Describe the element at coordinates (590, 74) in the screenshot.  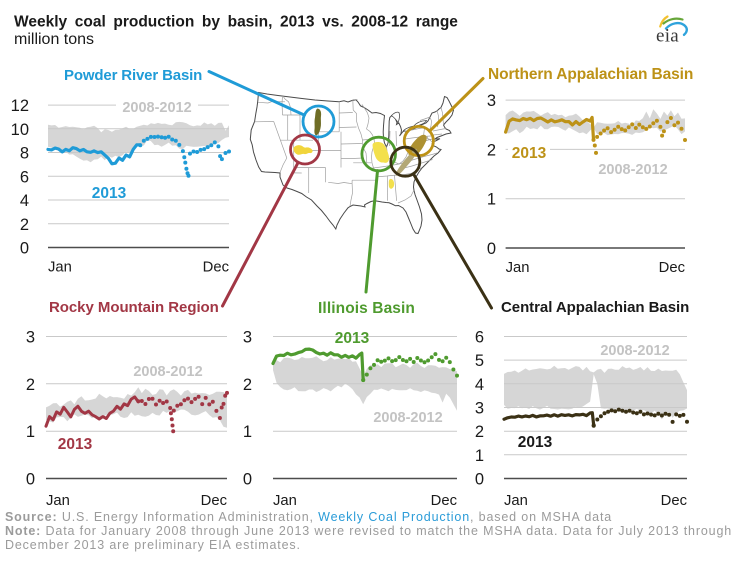
I see `svg-text: Northern Appalachian Basin` at that location.